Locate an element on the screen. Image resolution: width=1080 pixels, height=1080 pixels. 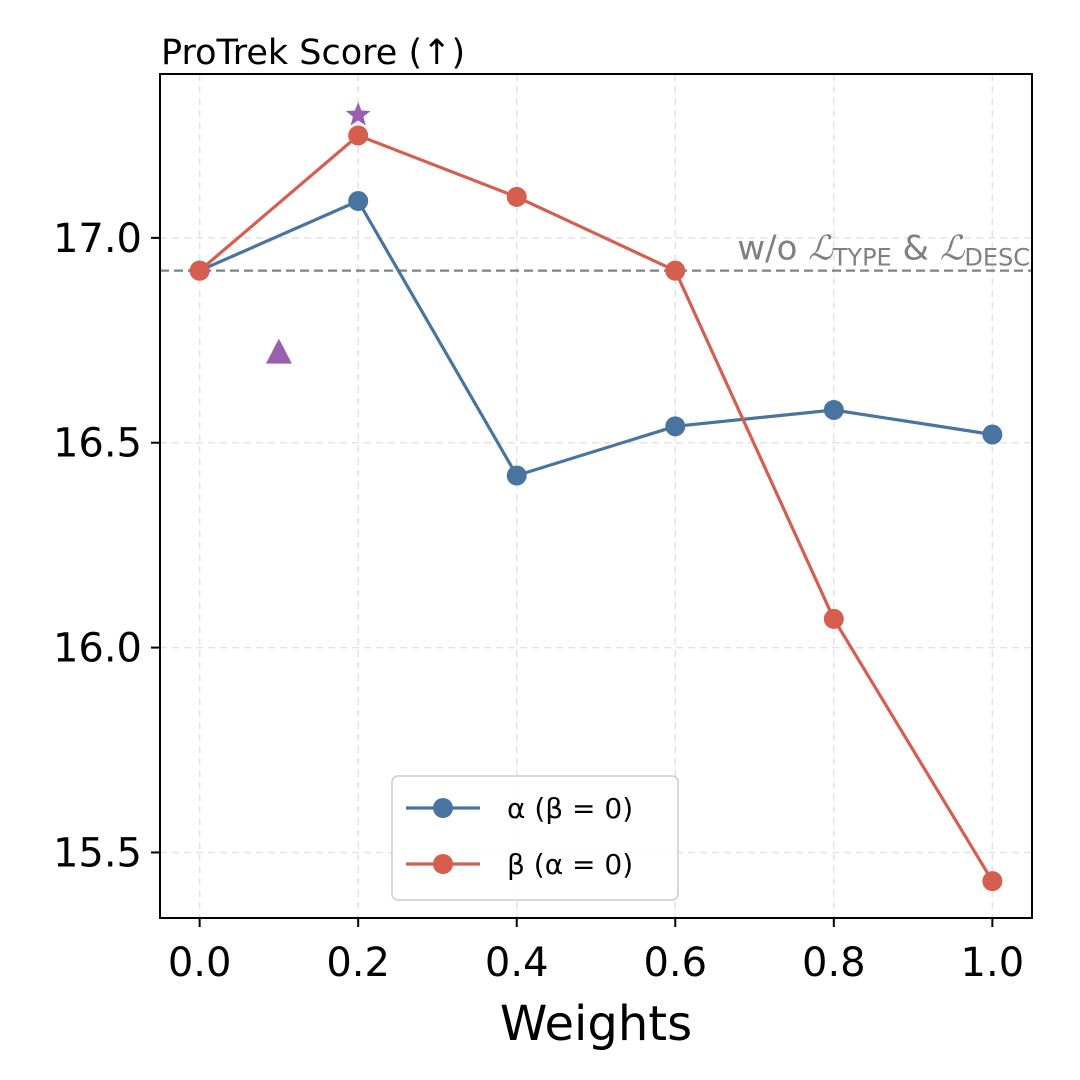
x-tick-label: 0.8 is located at coordinates (834, 963).